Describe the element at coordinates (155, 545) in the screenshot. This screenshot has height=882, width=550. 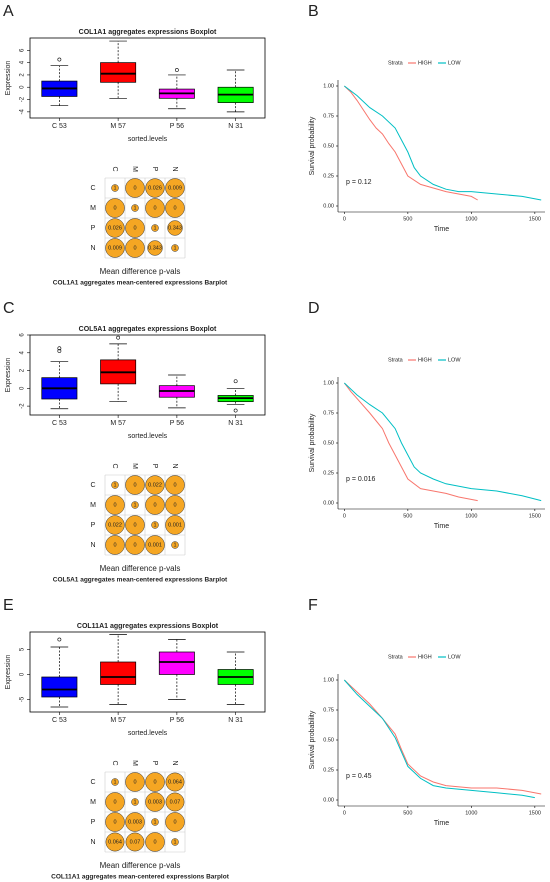
I see `p-value-label: 0.001` at that location.